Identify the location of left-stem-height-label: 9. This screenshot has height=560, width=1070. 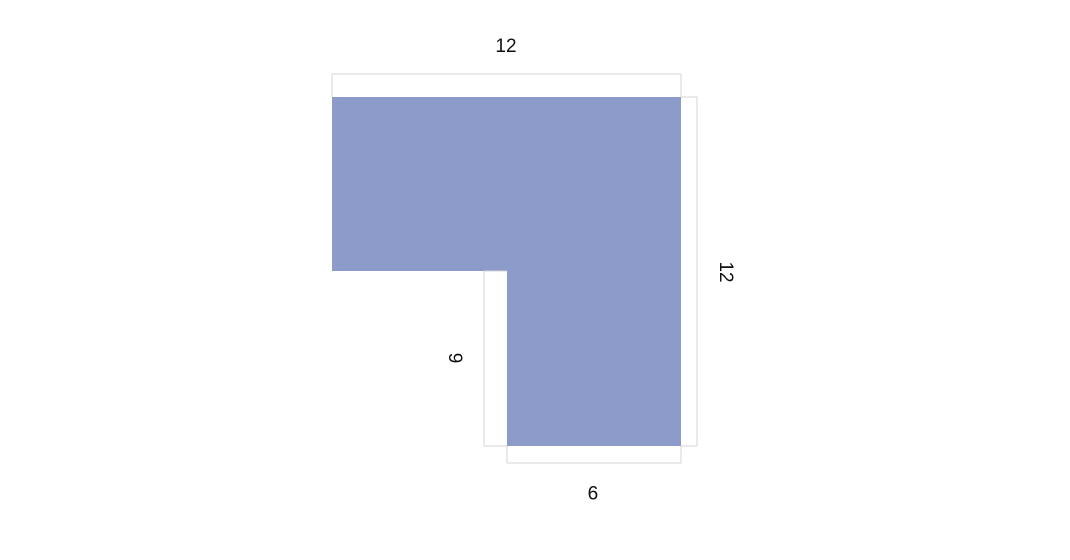
(454, 358).